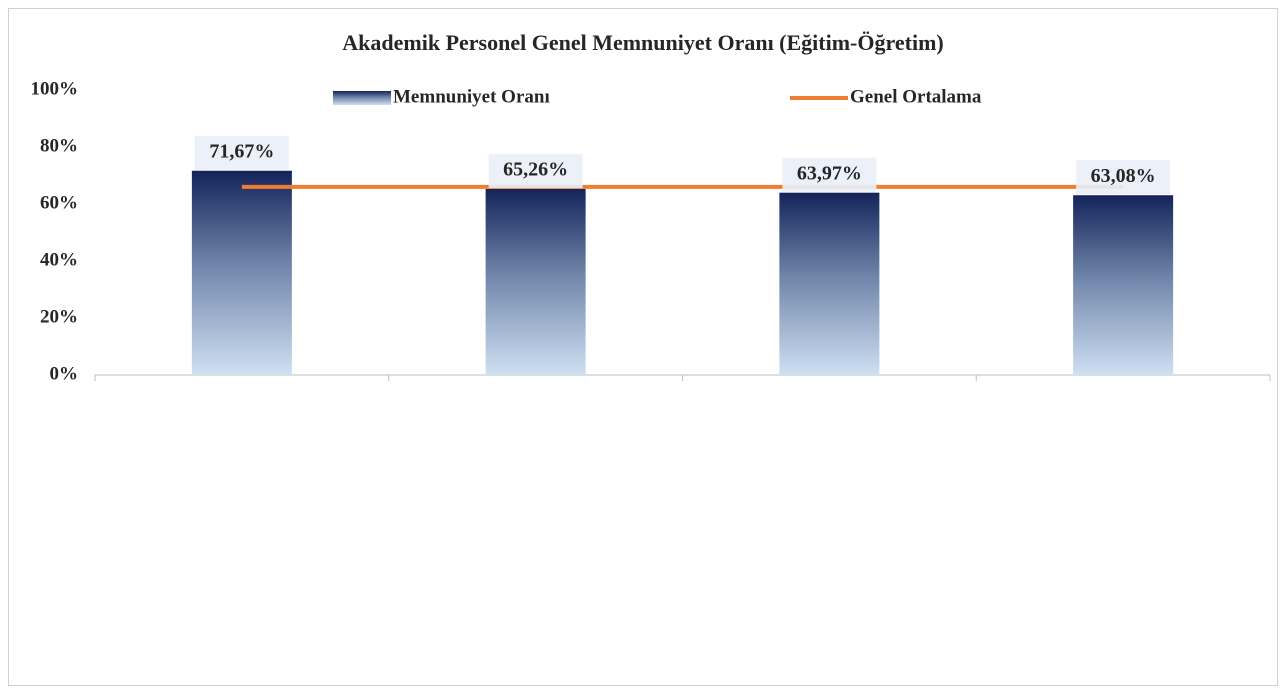 The image size is (1286, 694). What do you see at coordinates (59, 316) in the screenshot?
I see `y-tick-label: 20%` at bounding box center [59, 316].